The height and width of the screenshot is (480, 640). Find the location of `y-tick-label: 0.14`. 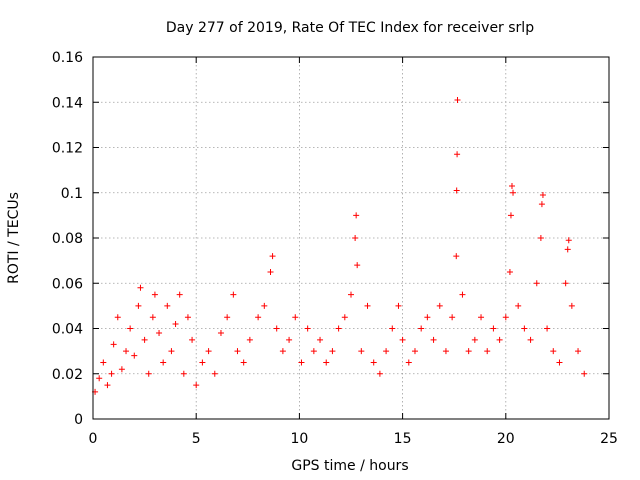

y-tick-label: 0.14 is located at coordinates (67, 103).